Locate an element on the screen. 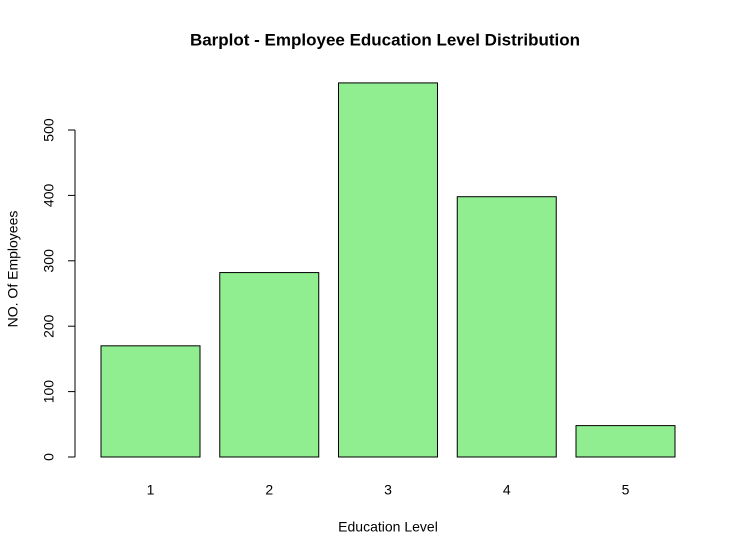  x-tick-label: 1 is located at coordinates (151, 490).